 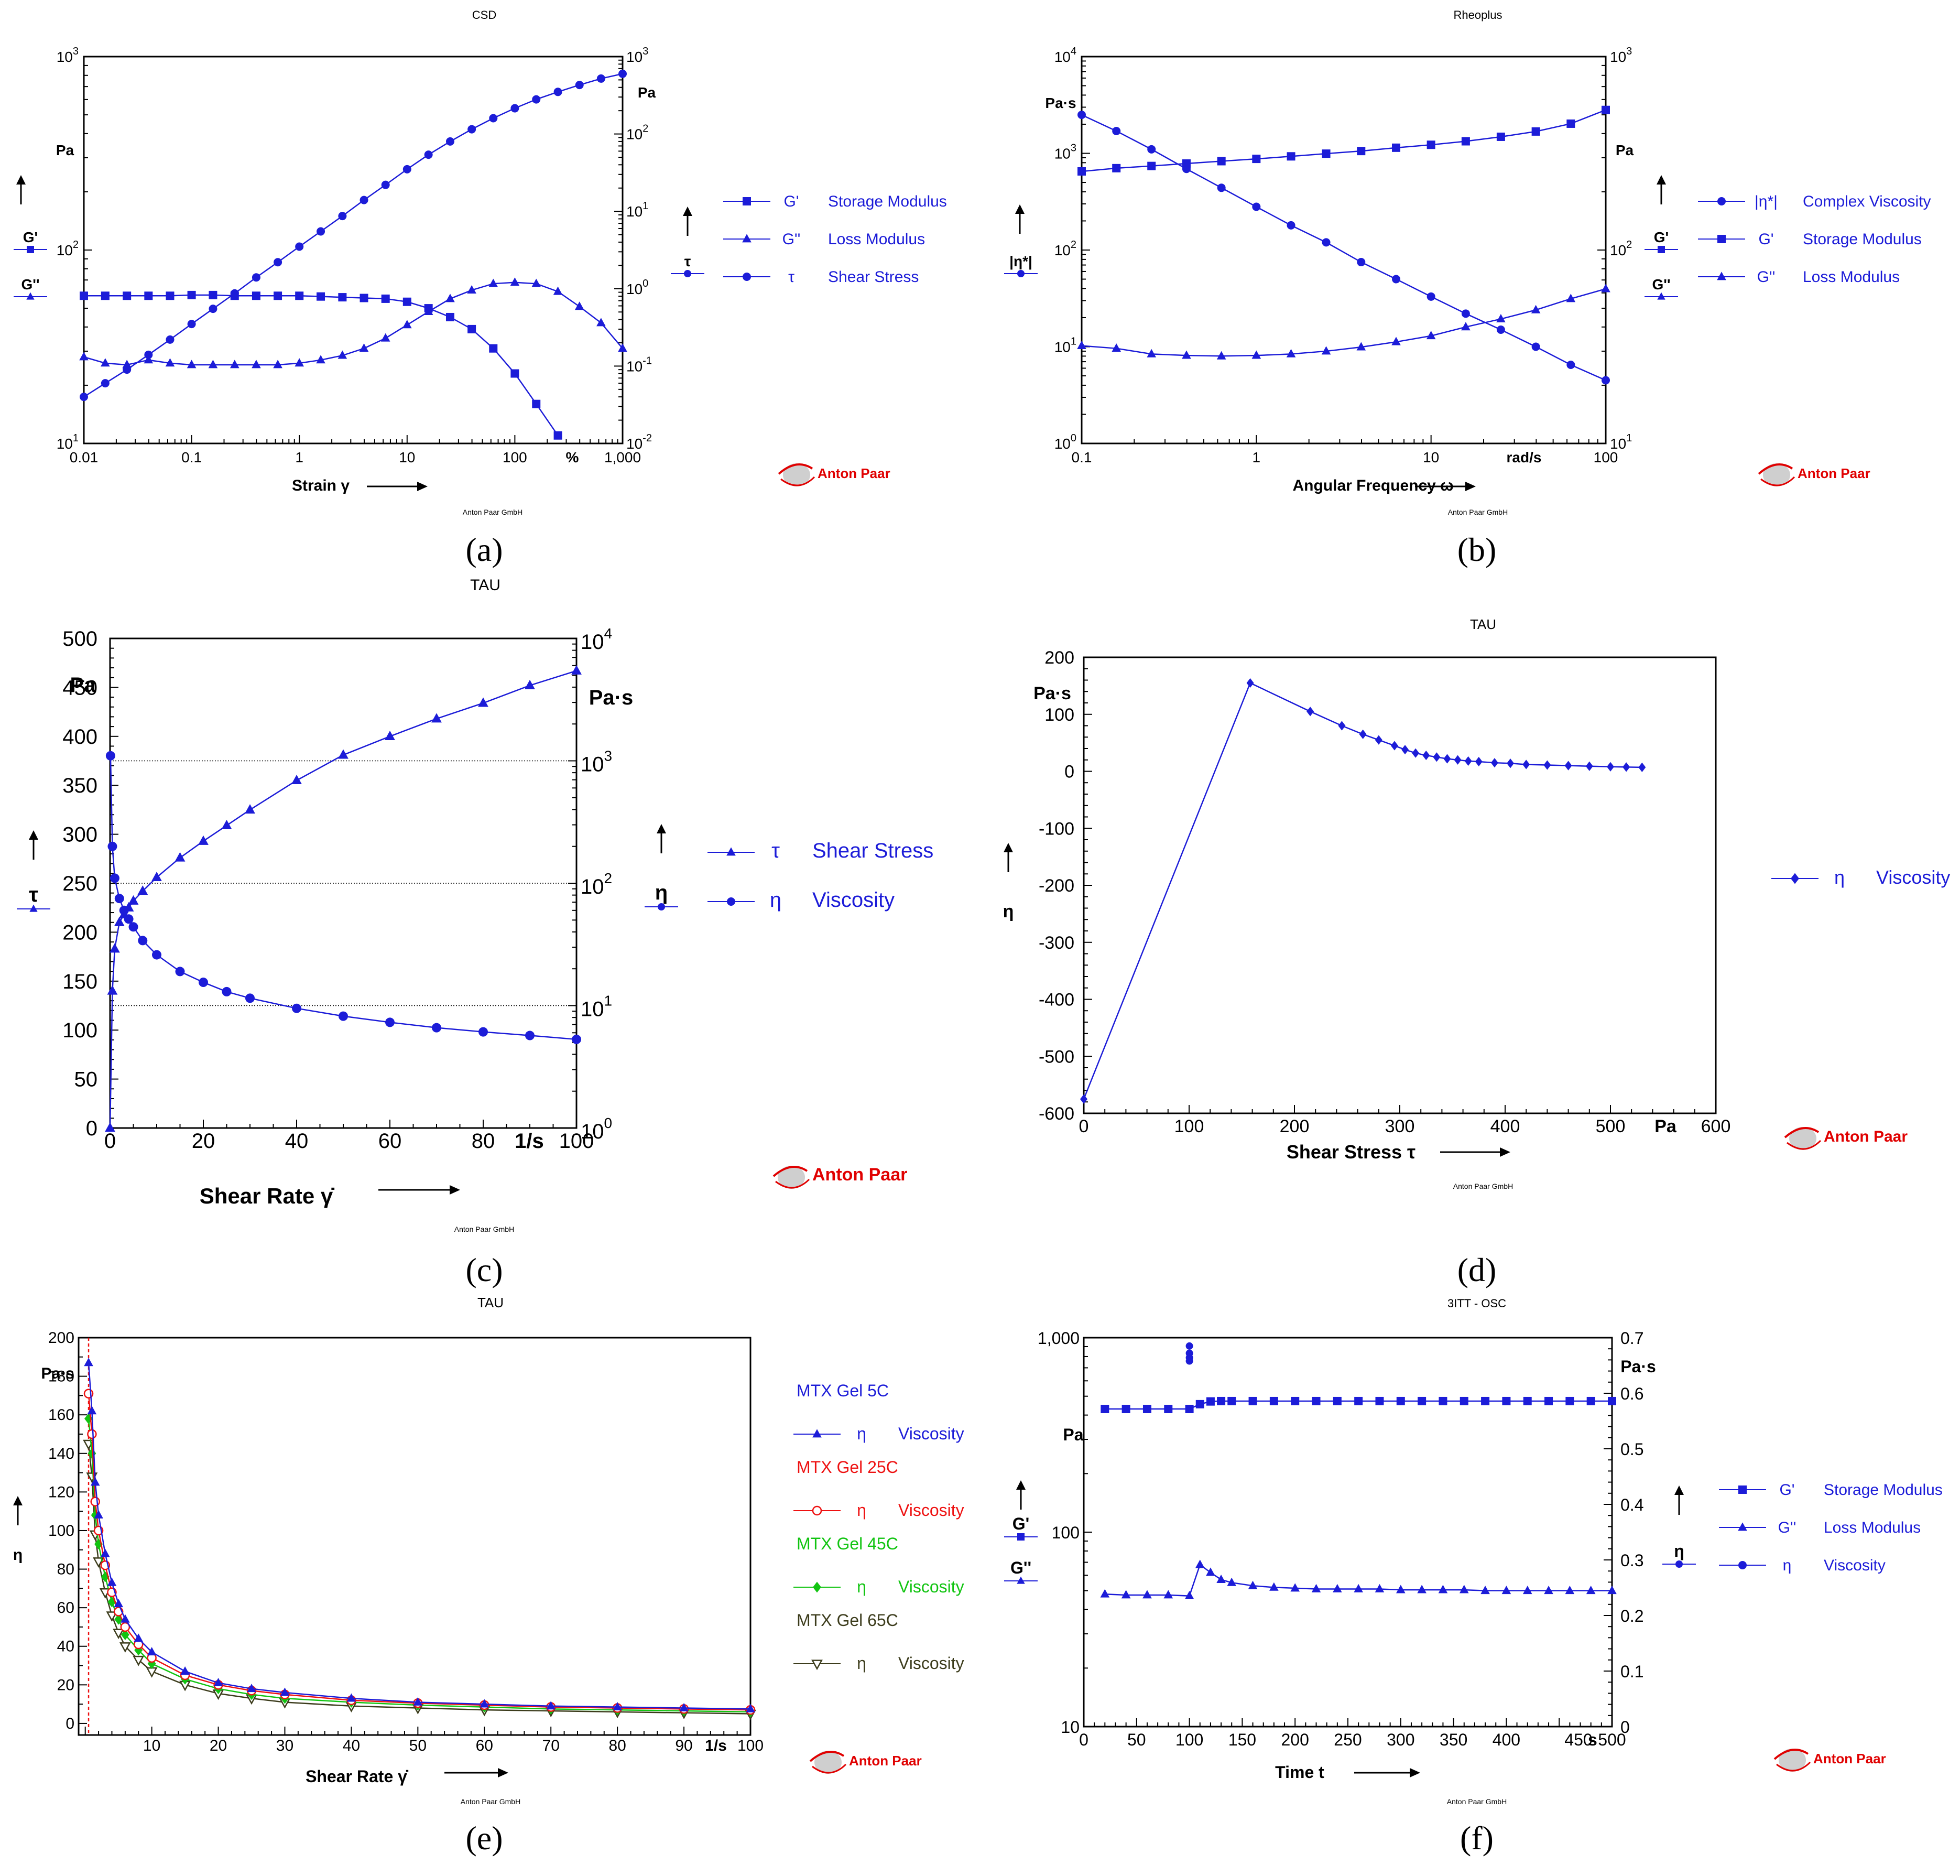 What do you see at coordinates (622, 457) in the screenshot?
I see `x-tick-label: 1,000` at bounding box center [622, 457].